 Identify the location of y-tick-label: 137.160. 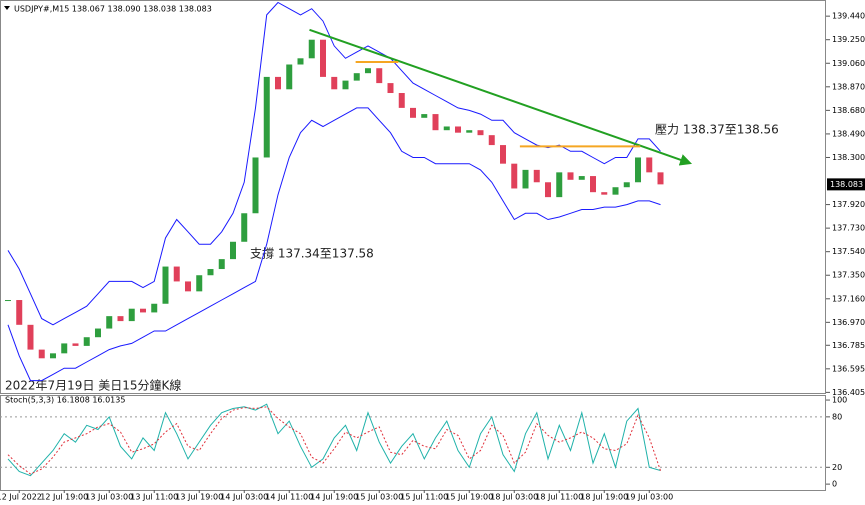
(848, 298).